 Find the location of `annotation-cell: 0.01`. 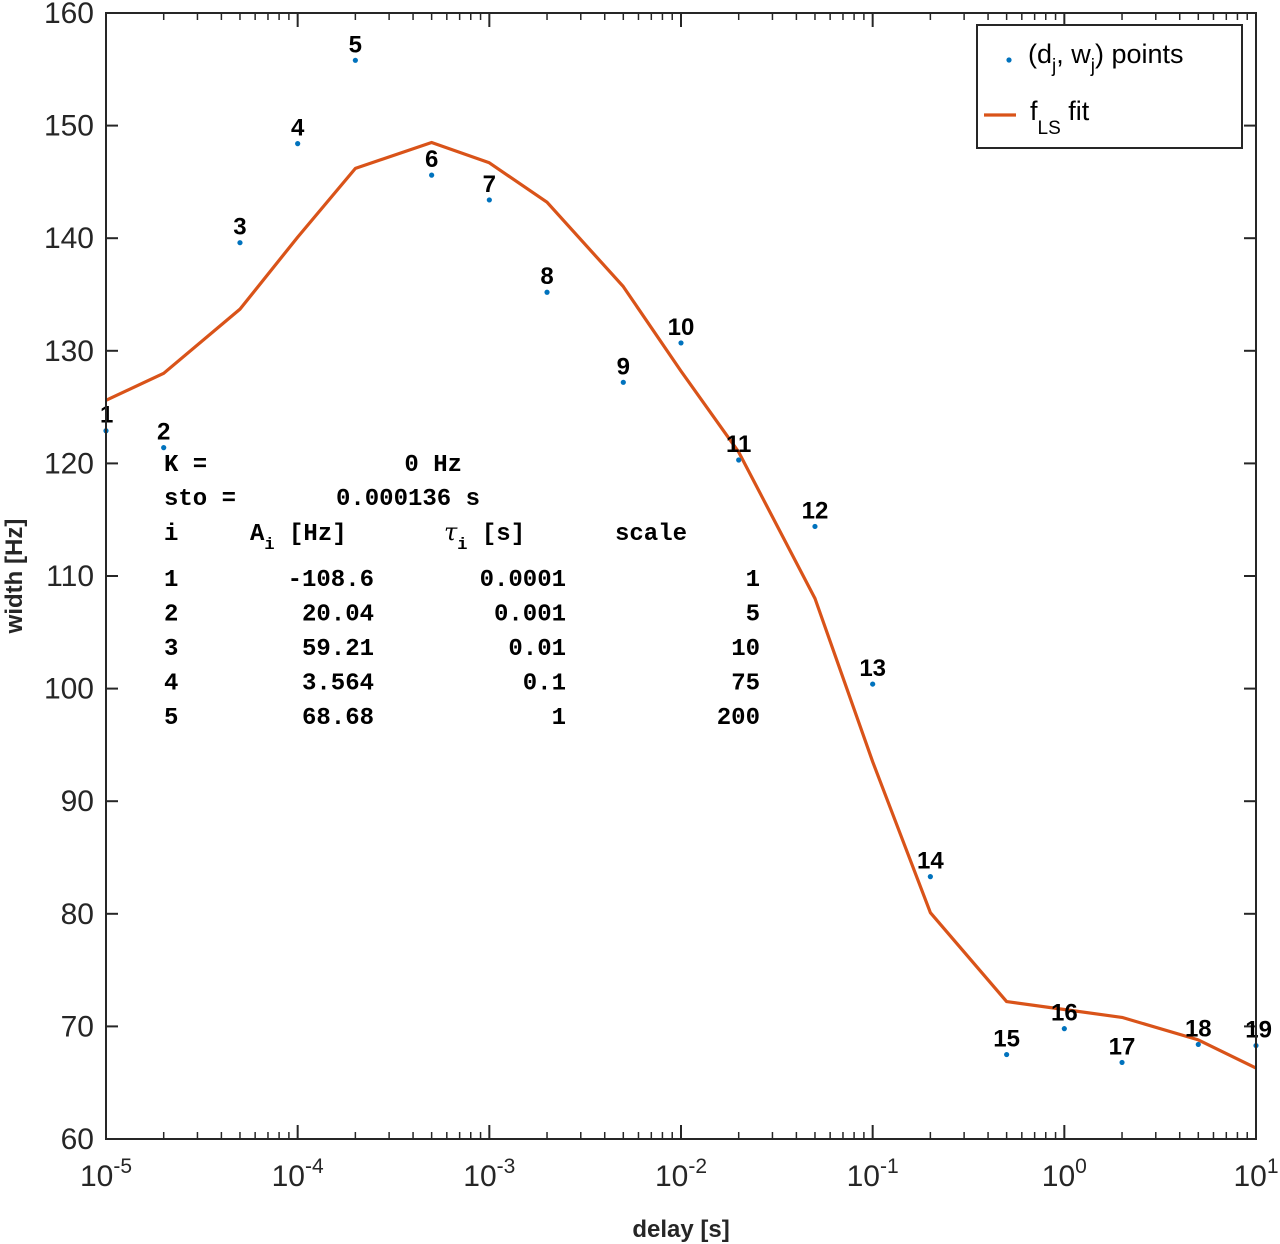

annotation-cell: 0.01 is located at coordinates (537, 649).